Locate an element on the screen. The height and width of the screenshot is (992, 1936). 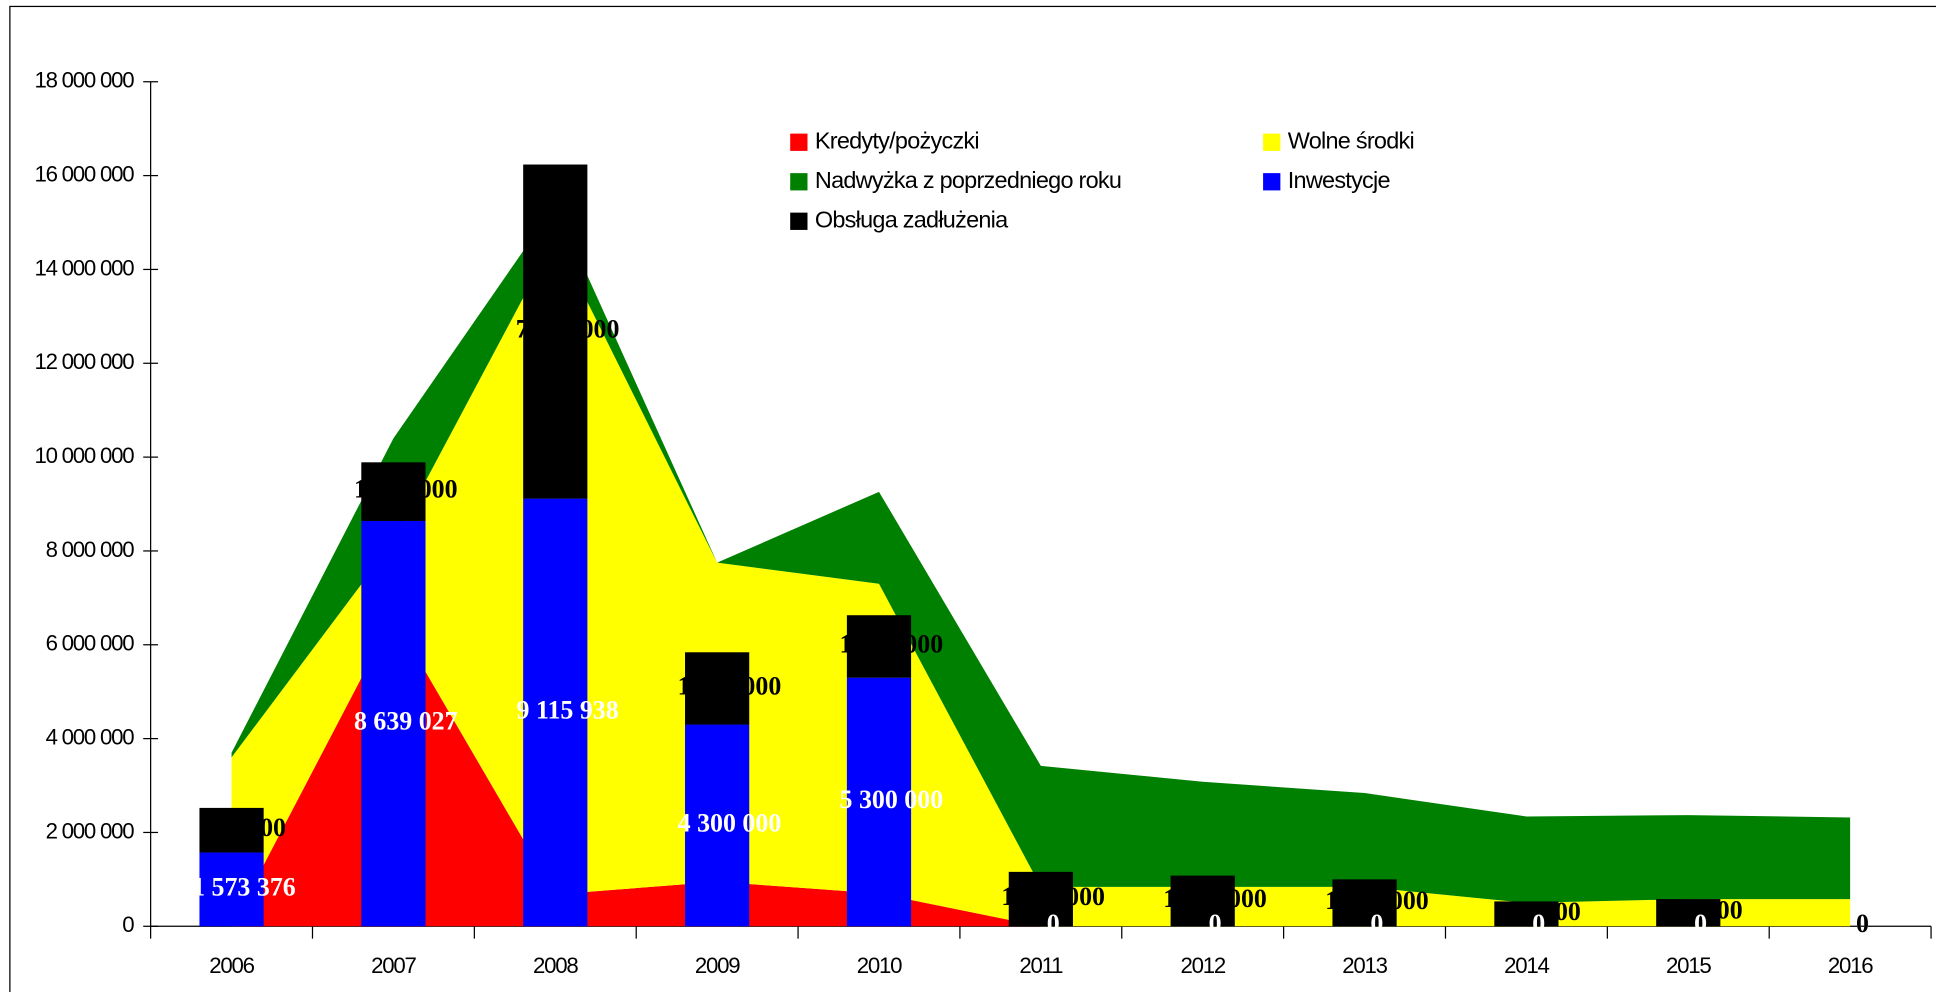
legend-label: Kredyty/pożyczki is located at coordinates (897, 140).